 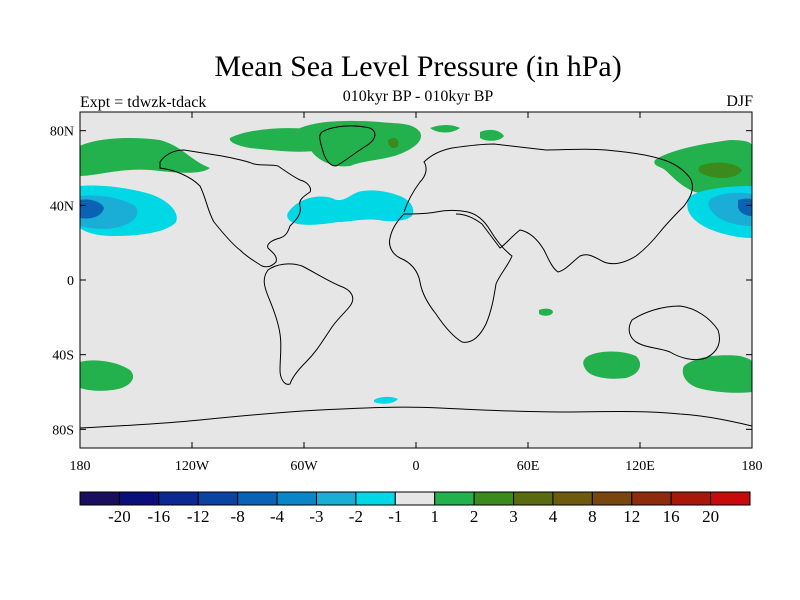 I want to click on colorbar-label: -16, so click(x=158, y=516).